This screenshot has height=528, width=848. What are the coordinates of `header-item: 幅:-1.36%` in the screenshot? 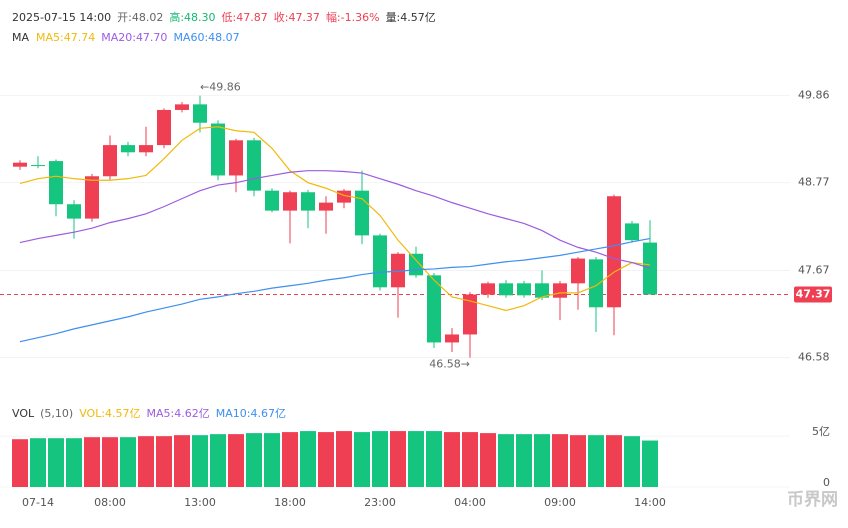 It's located at (353, 17).